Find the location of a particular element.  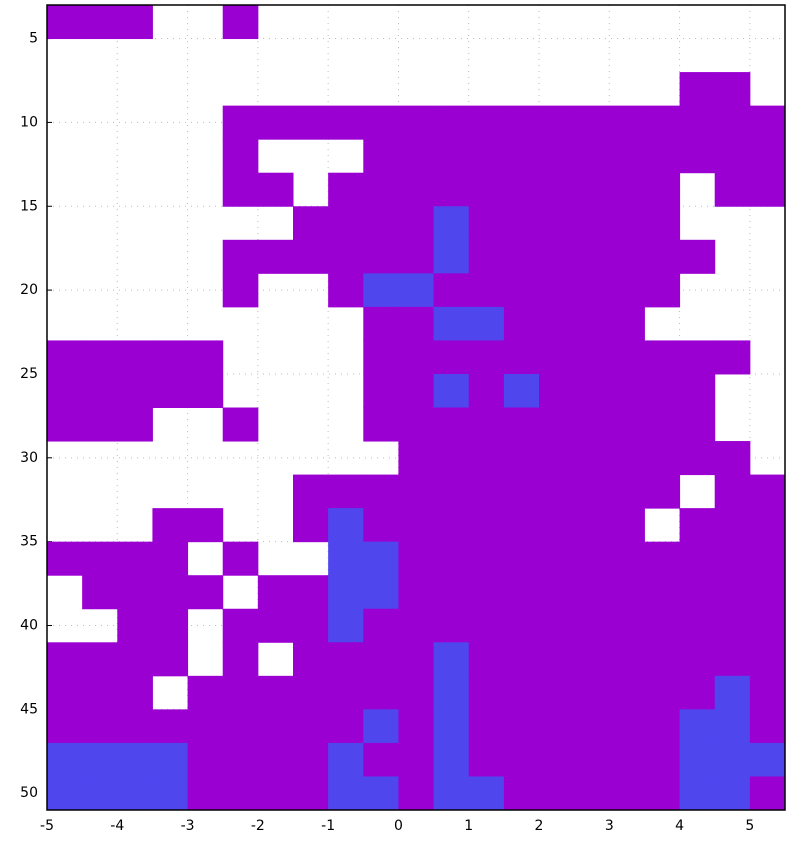

y-tick-label: 25 is located at coordinates (29, 374).